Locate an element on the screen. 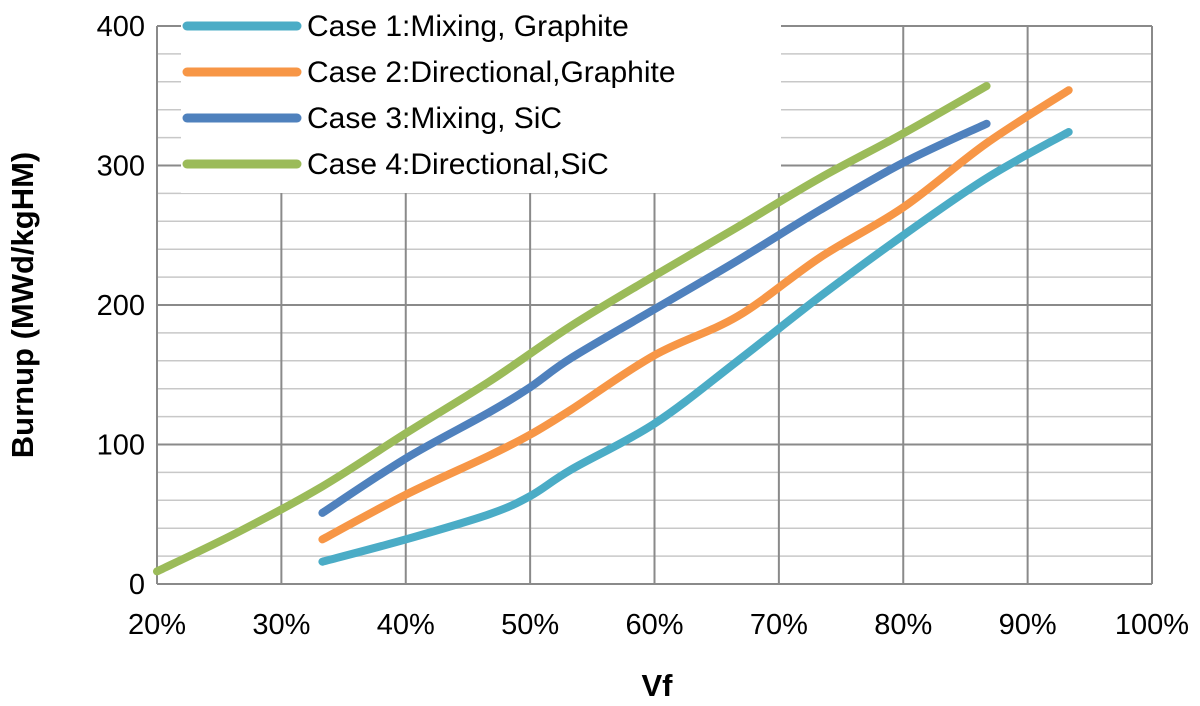 The height and width of the screenshot is (706, 1200). x-tick-label: 20% is located at coordinates (157, 625).